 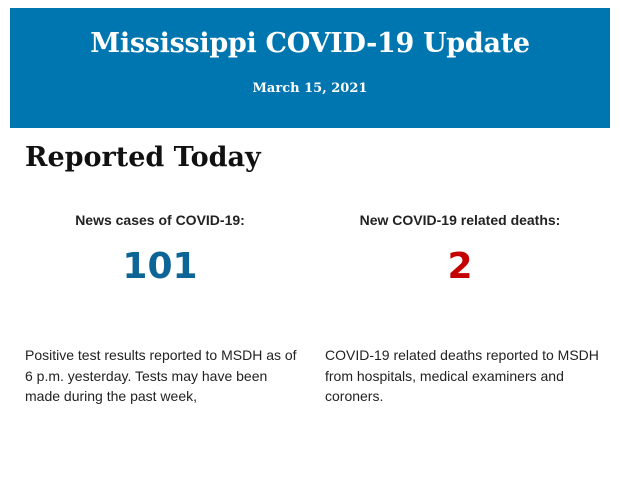 What do you see at coordinates (160, 220) in the screenshot?
I see `cases-label: News cases of COVID-19:` at bounding box center [160, 220].